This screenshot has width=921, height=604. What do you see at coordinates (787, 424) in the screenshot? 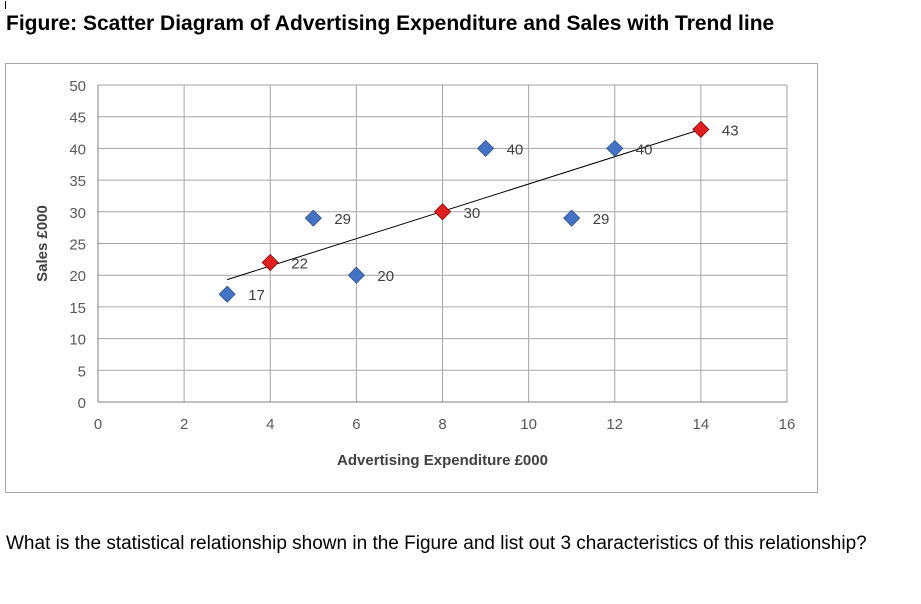
I see `x-tick-label: 16` at bounding box center [787, 424].